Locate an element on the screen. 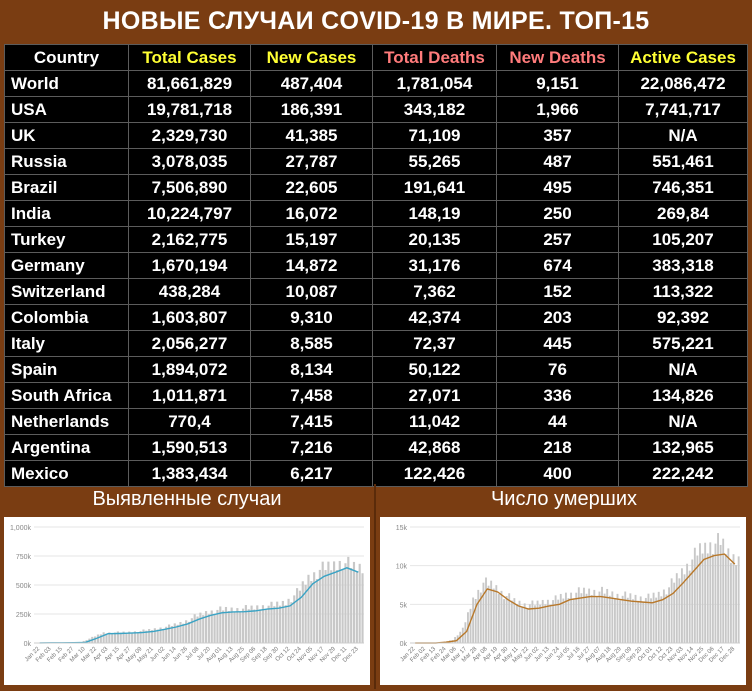  cell-total-cases: 2,329,730 is located at coordinates (189, 135).